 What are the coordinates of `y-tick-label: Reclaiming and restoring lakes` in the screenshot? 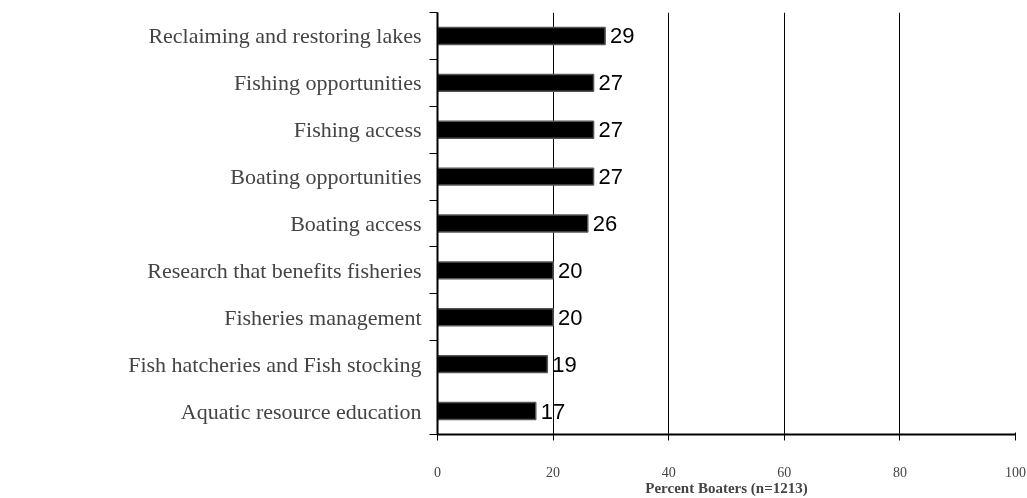 It's located at (285, 36).